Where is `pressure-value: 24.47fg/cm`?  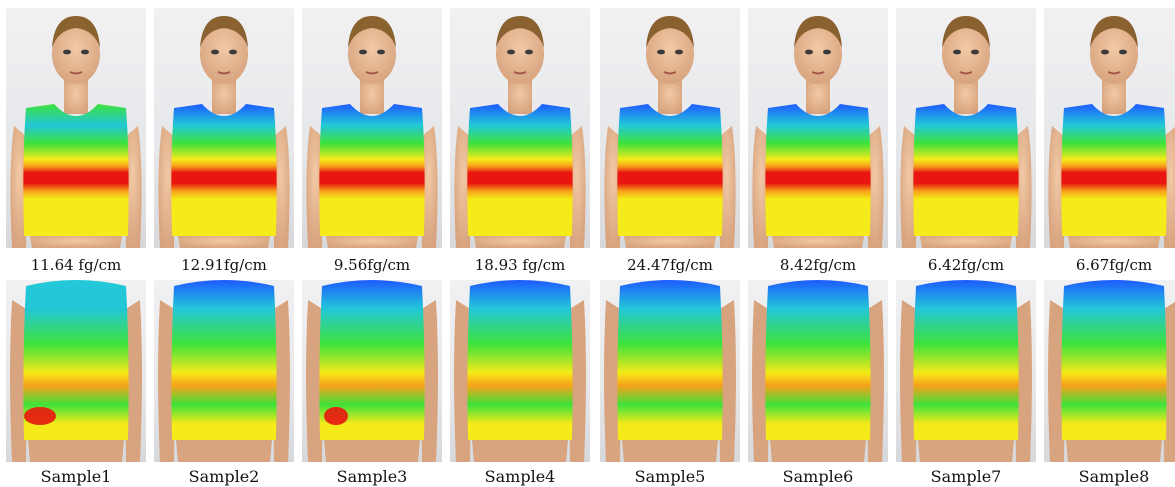
pressure-value: 24.47fg/cm is located at coordinates (670, 265).